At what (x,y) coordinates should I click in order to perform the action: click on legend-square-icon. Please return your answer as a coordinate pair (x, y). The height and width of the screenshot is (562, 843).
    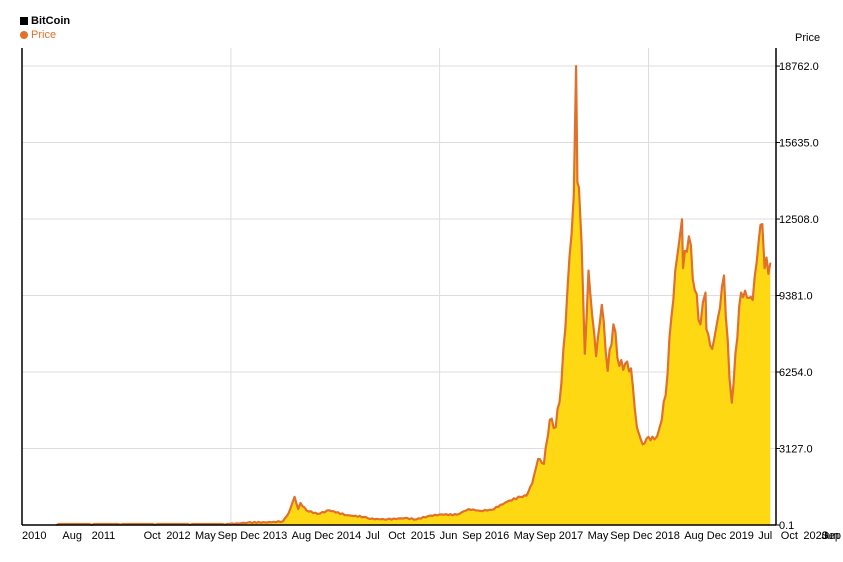
    Looking at the image, I should click on (24, 21).